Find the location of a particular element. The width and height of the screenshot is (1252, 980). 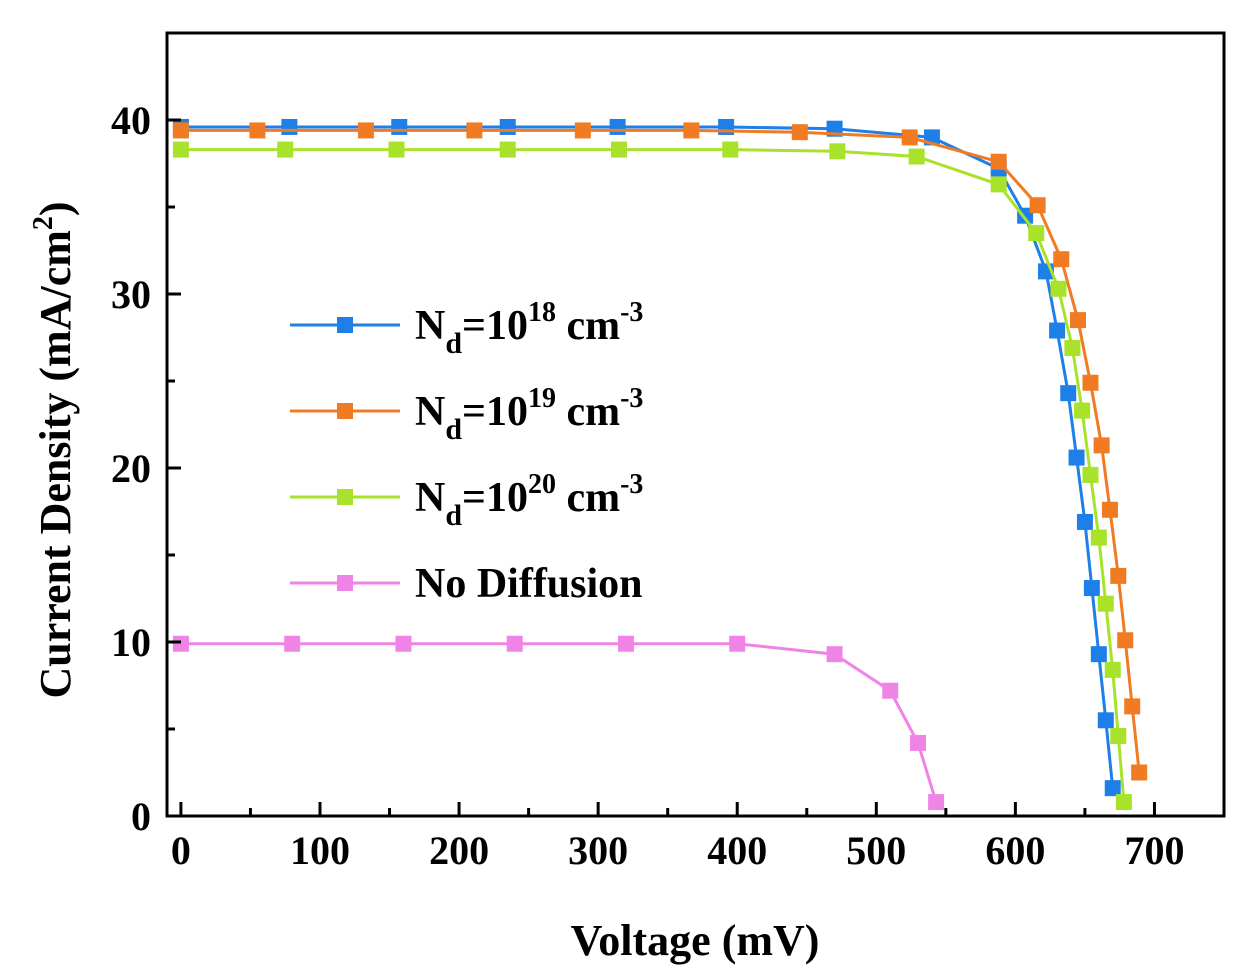

y-axis-title-sup: 2 is located at coordinates (43, 223).